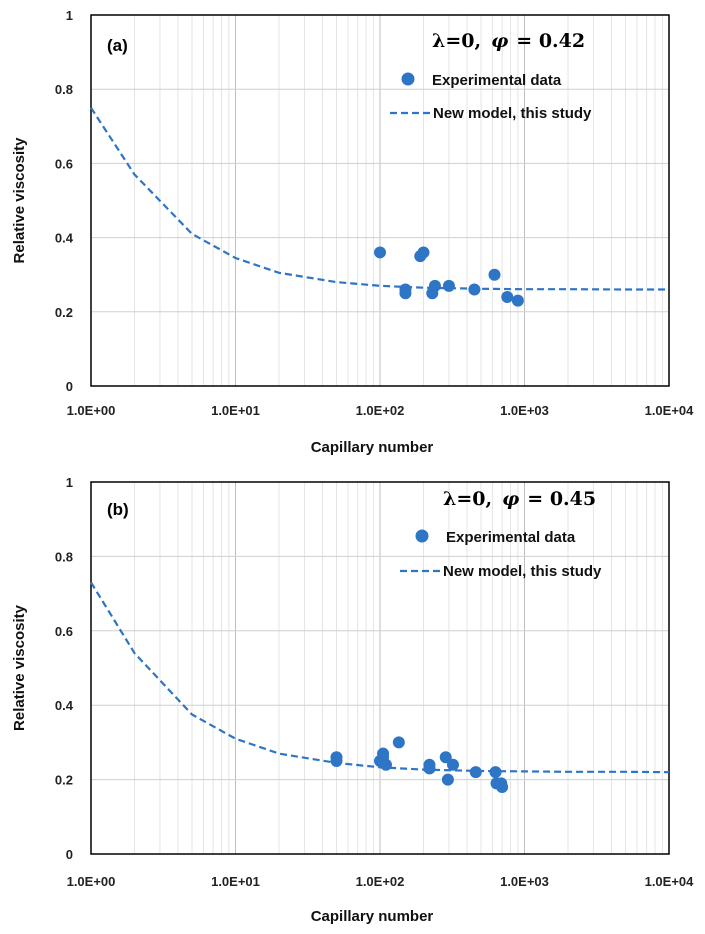  Describe the element at coordinates (519, 499) in the screenshot. I see `parameter-annotation: λ=0, φ = 0.45` at that location.